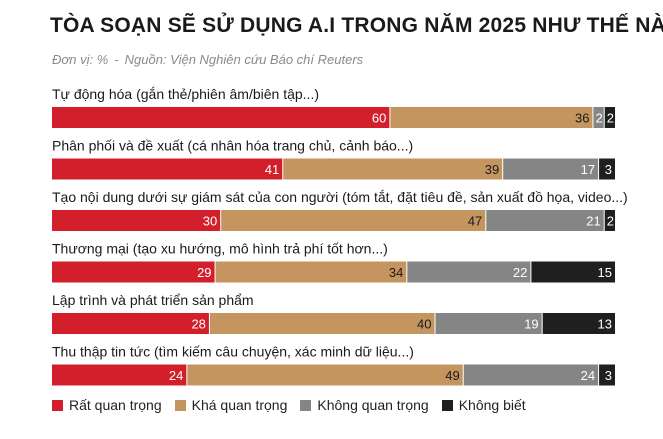  I want to click on data-label: 34, so click(396, 272).